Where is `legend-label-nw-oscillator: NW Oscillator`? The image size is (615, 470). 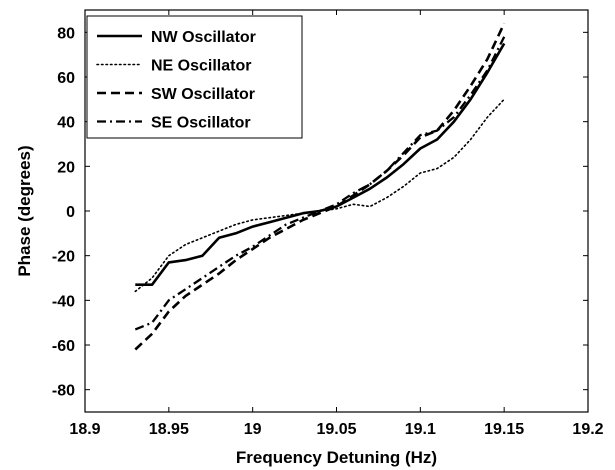 legend-label-nw-oscillator: NW Oscillator is located at coordinates (203, 37).